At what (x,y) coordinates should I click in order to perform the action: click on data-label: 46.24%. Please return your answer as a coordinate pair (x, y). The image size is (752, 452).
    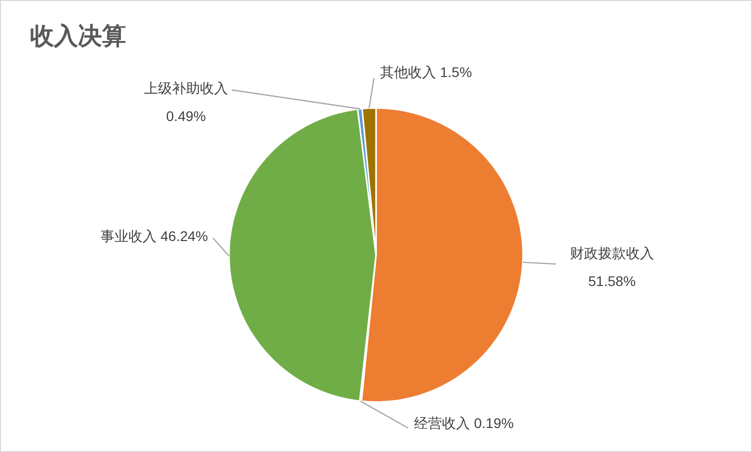
    Looking at the image, I should click on (184, 236).